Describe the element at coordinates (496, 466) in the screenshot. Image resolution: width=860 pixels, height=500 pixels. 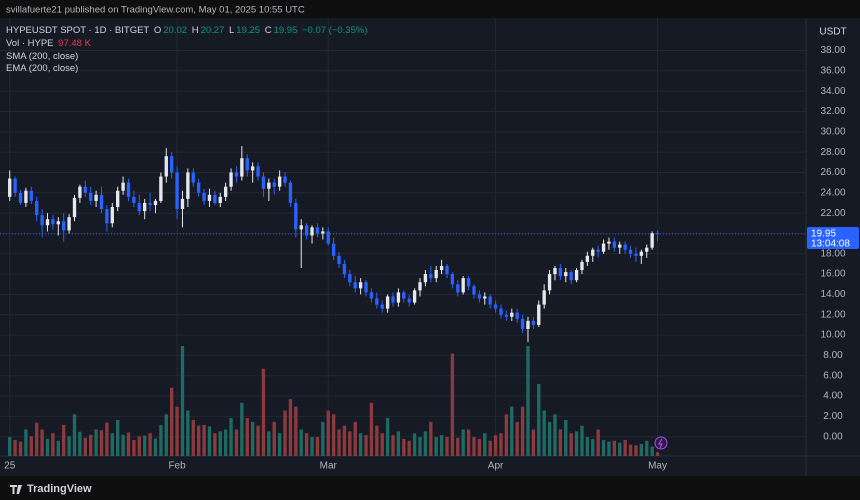
I see `x-tick-label: Apr` at that location.